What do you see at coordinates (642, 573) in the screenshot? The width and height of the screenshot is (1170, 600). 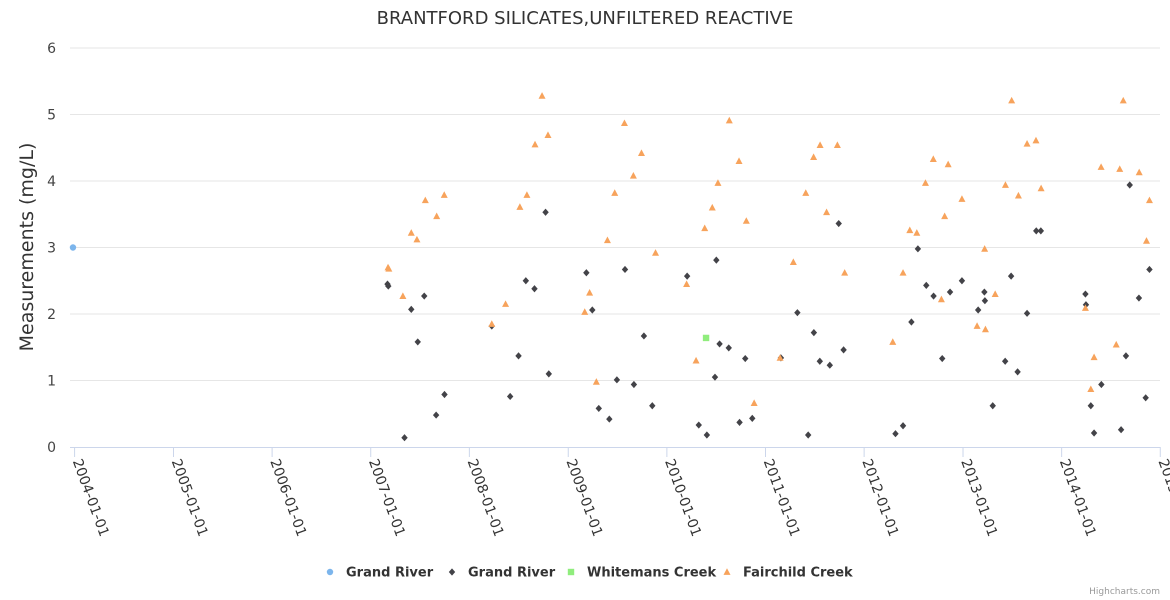 I see `legend-item: Whitemans Creek` at bounding box center [642, 573].